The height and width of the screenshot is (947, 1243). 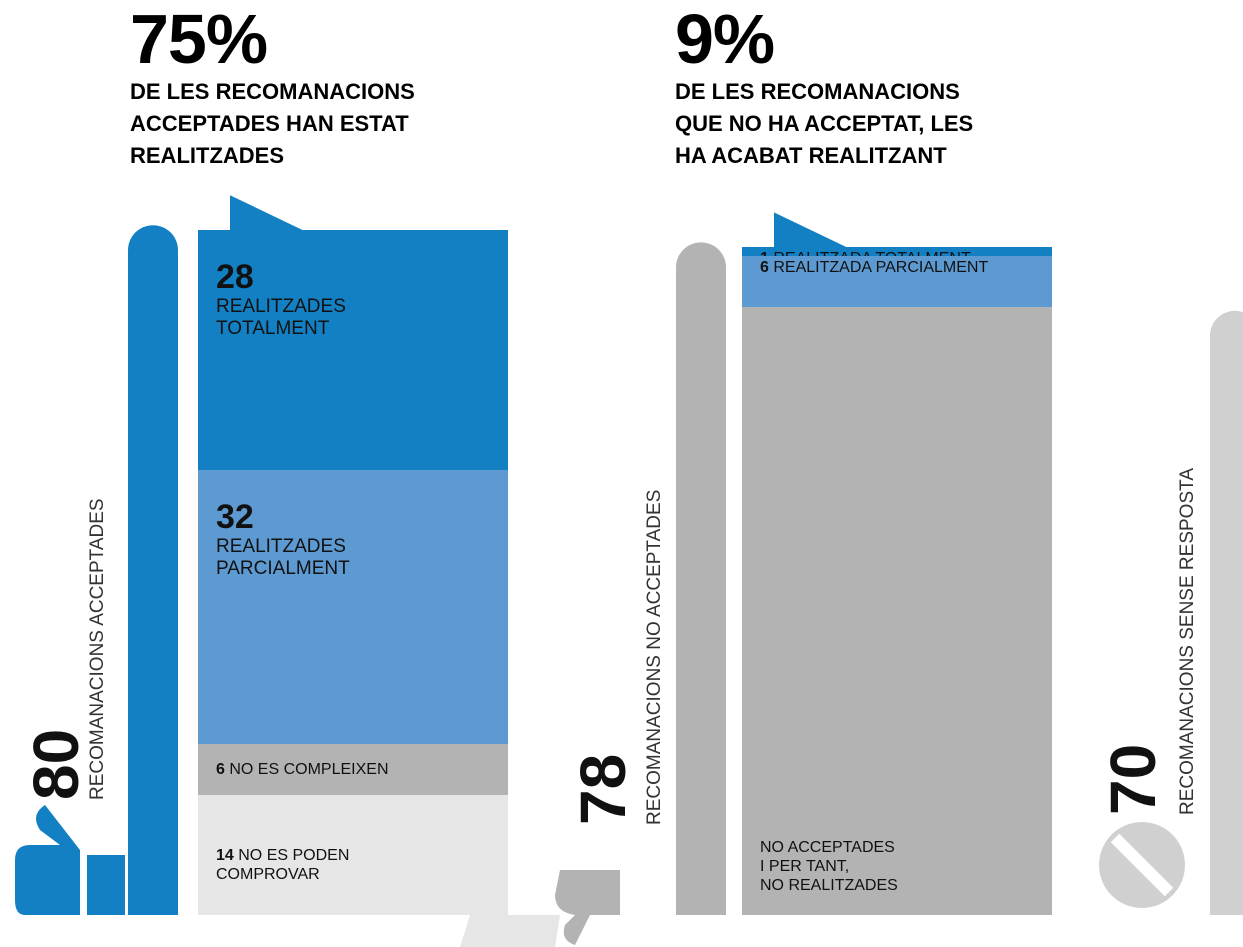 I want to click on segment-value: 32, so click(x=235, y=516).